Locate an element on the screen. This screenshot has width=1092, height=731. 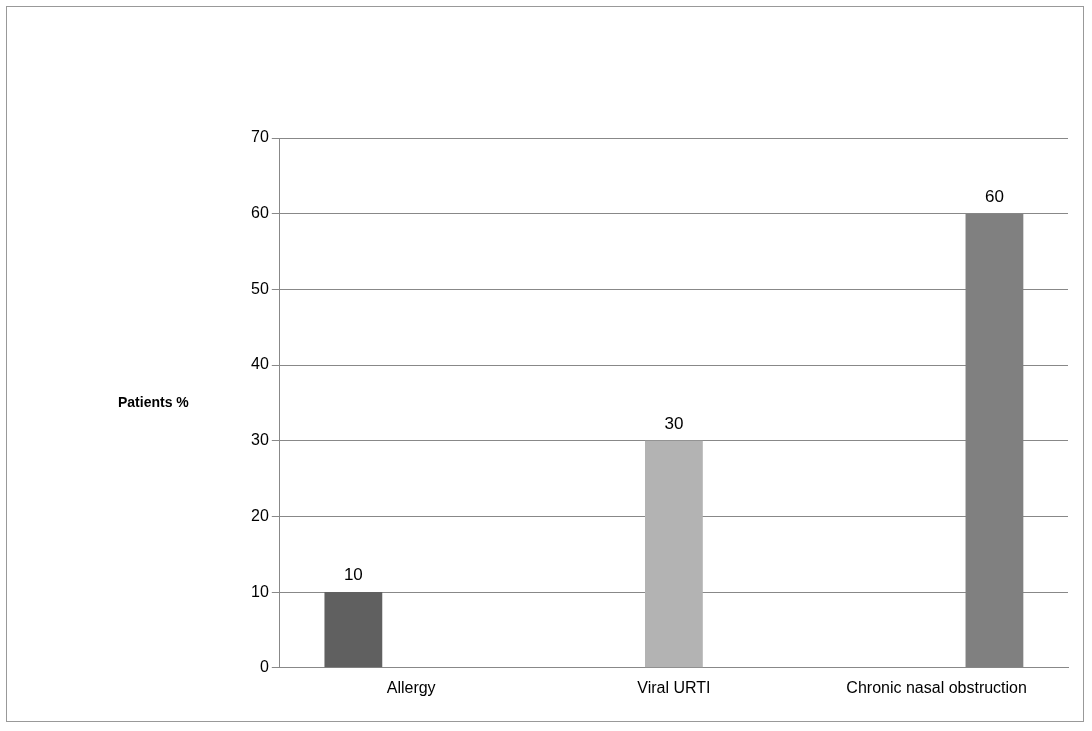
x-tick-label: Allergy is located at coordinates (411, 687).